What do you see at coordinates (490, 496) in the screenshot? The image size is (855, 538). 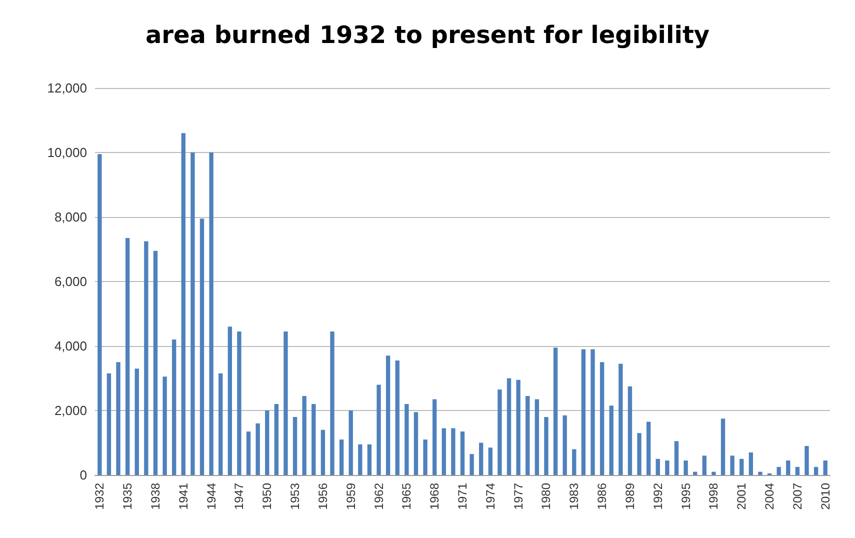 I see `x-tick-label: 1974` at bounding box center [490, 496].